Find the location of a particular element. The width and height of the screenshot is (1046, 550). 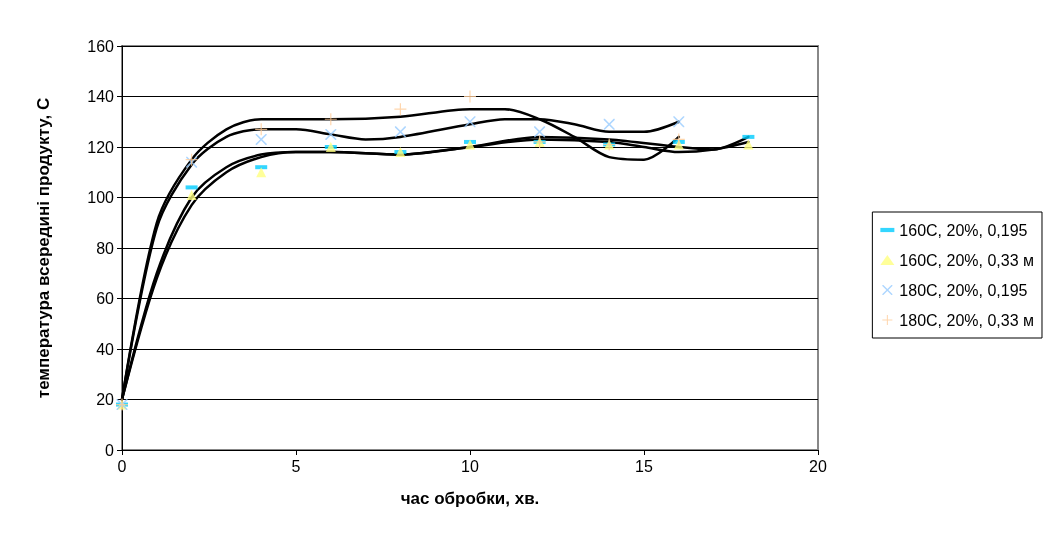

legend-label: 180C, 20%, 0,195 is located at coordinates (963, 290).